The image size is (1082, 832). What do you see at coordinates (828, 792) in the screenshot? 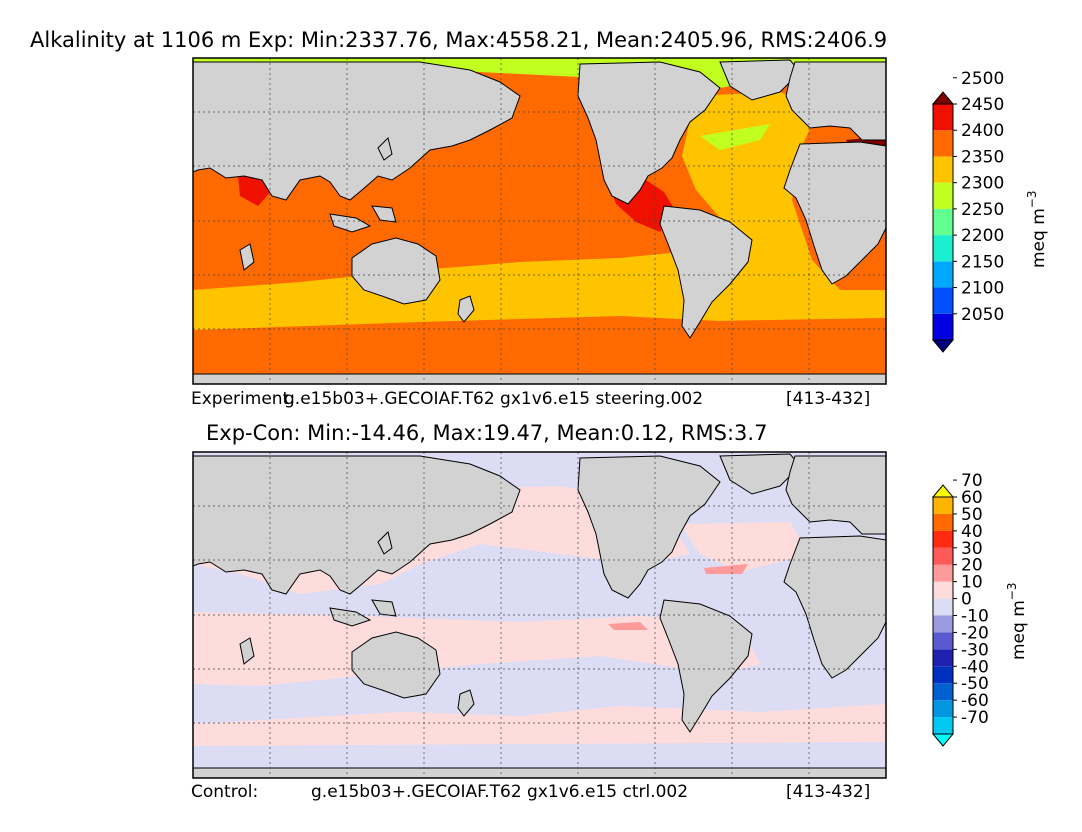
I see `bottom-footer-right: [413-432]` at bounding box center [828, 792].